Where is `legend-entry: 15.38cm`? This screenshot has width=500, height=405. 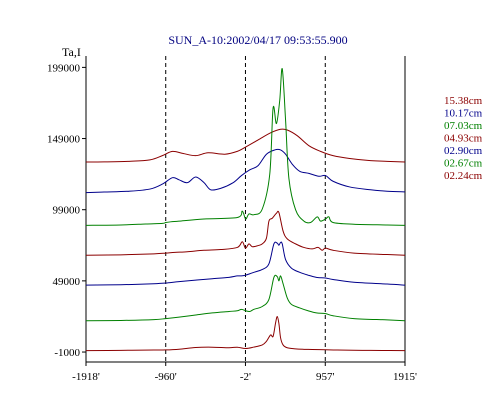
legend-entry: 15.38cm is located at coordinates (463, 101).